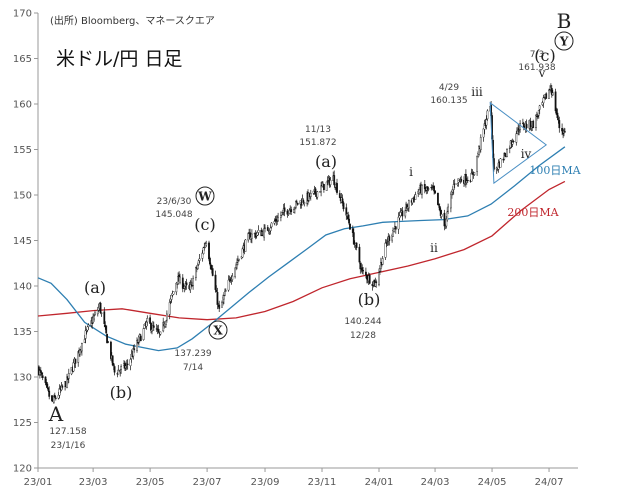 This screenshot has height=501, width=618. I want to click on annotation-value: 140.244, so click(362, 322).